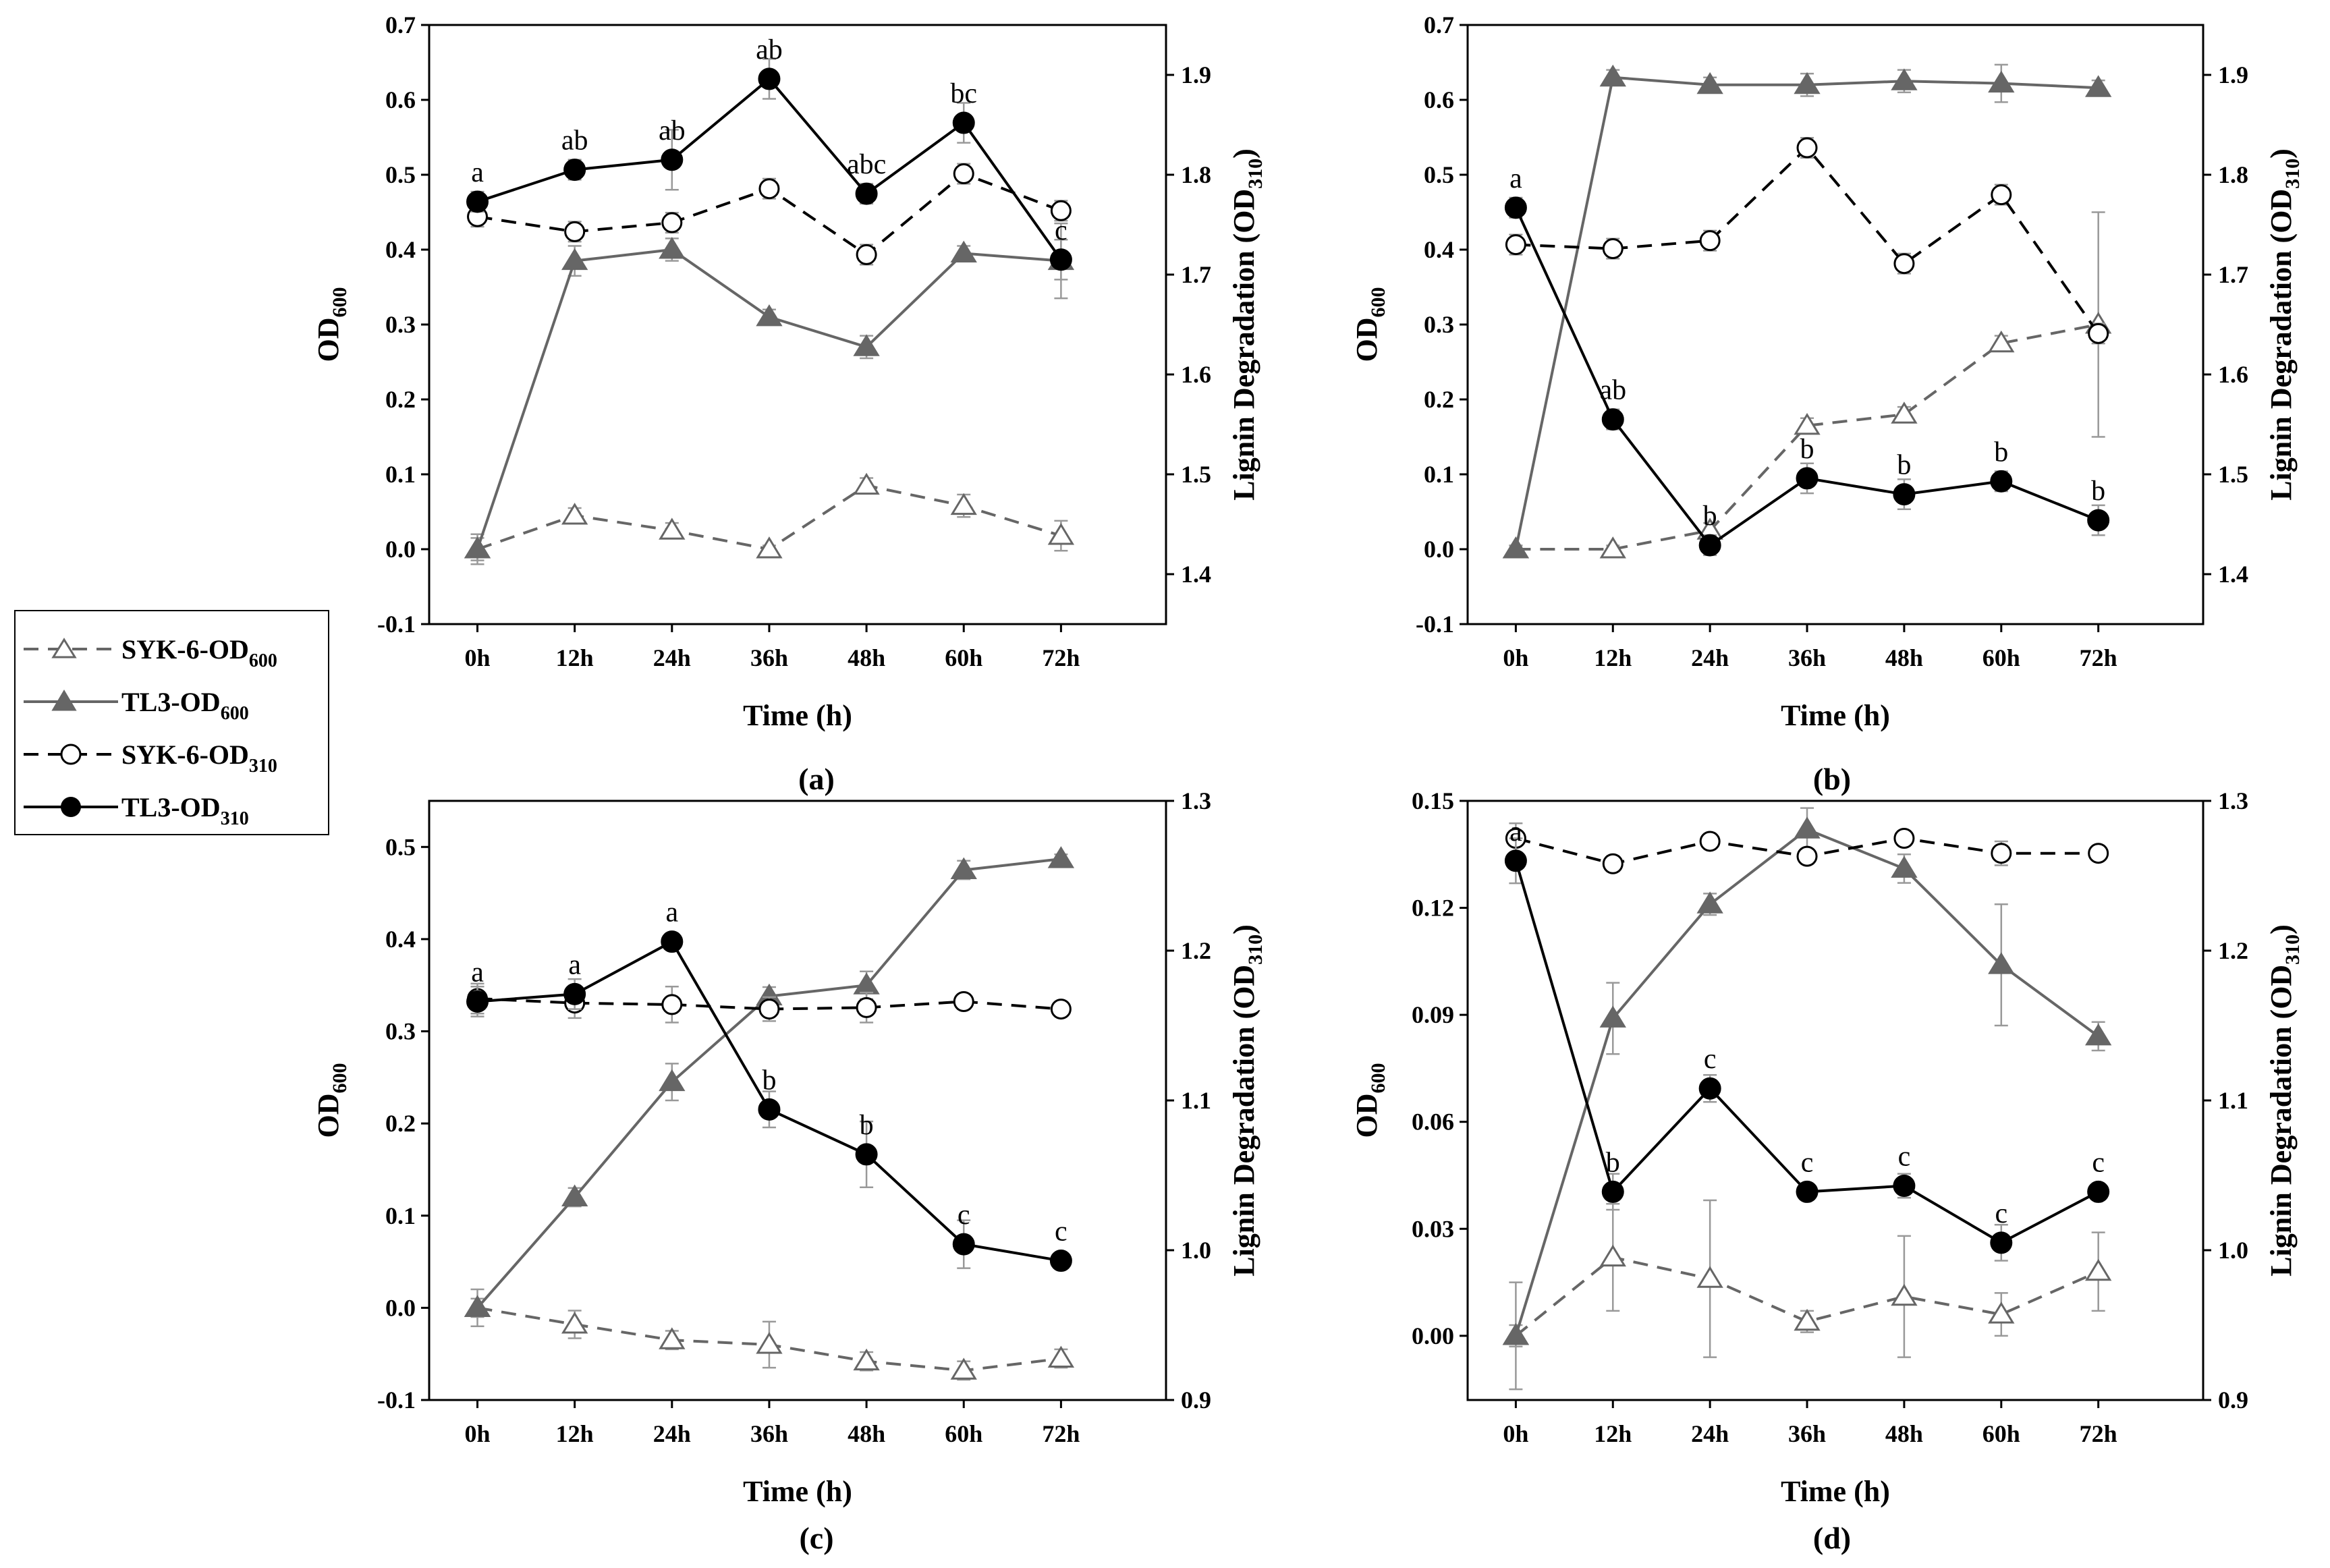  What do you see at coordinates (963, 657) in the screenshot?
I see `x-tick-label: 60h` at bounding box center [963, 657].